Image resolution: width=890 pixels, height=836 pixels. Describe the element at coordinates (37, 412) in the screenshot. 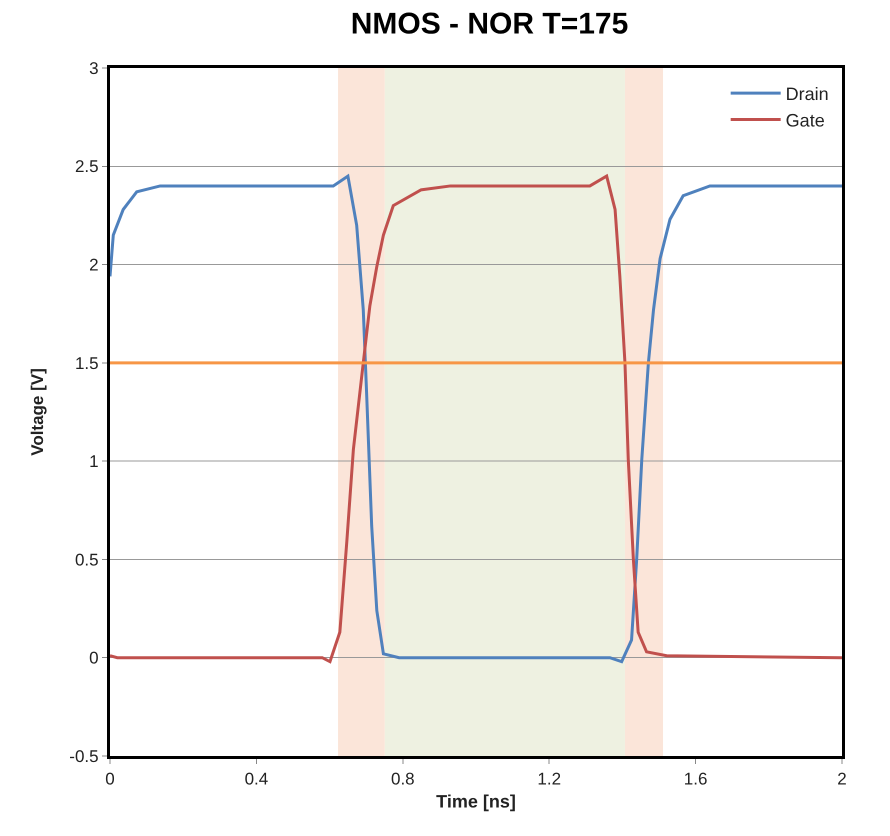

I see `y-axis-title: Voltage [V]` at that location.